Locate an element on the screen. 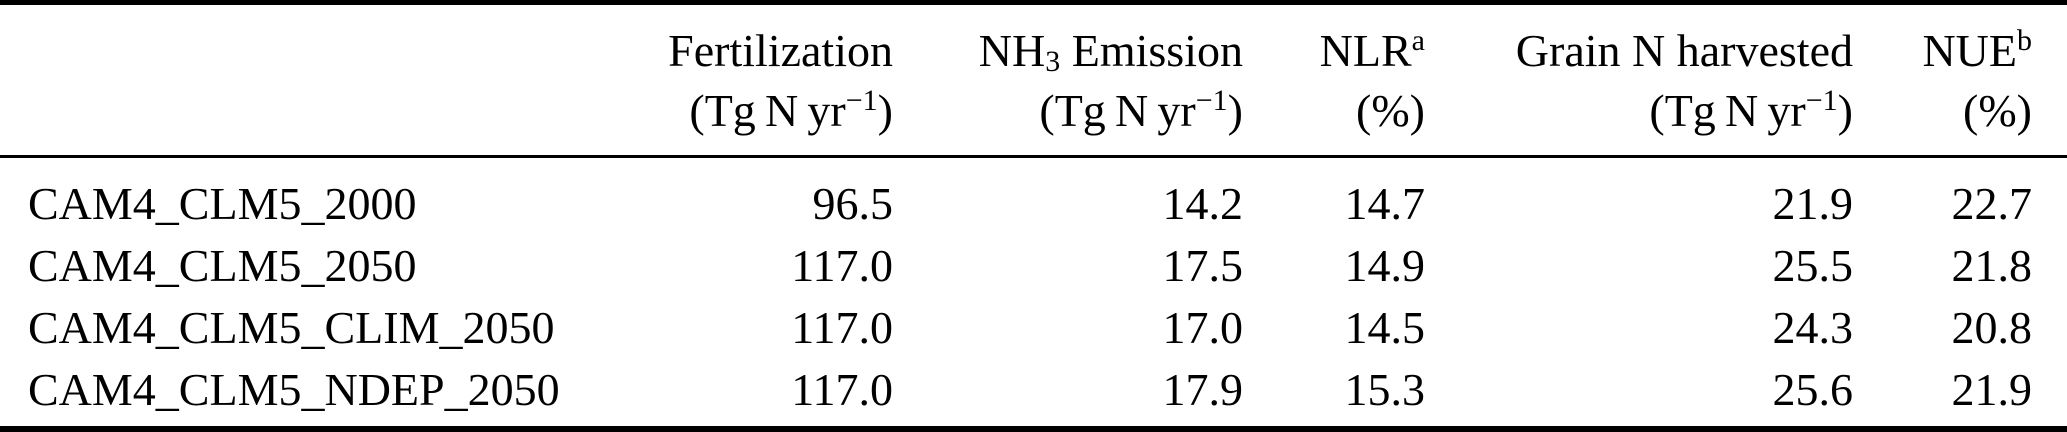  col-header-scenario is located at coordinates (280, 81).